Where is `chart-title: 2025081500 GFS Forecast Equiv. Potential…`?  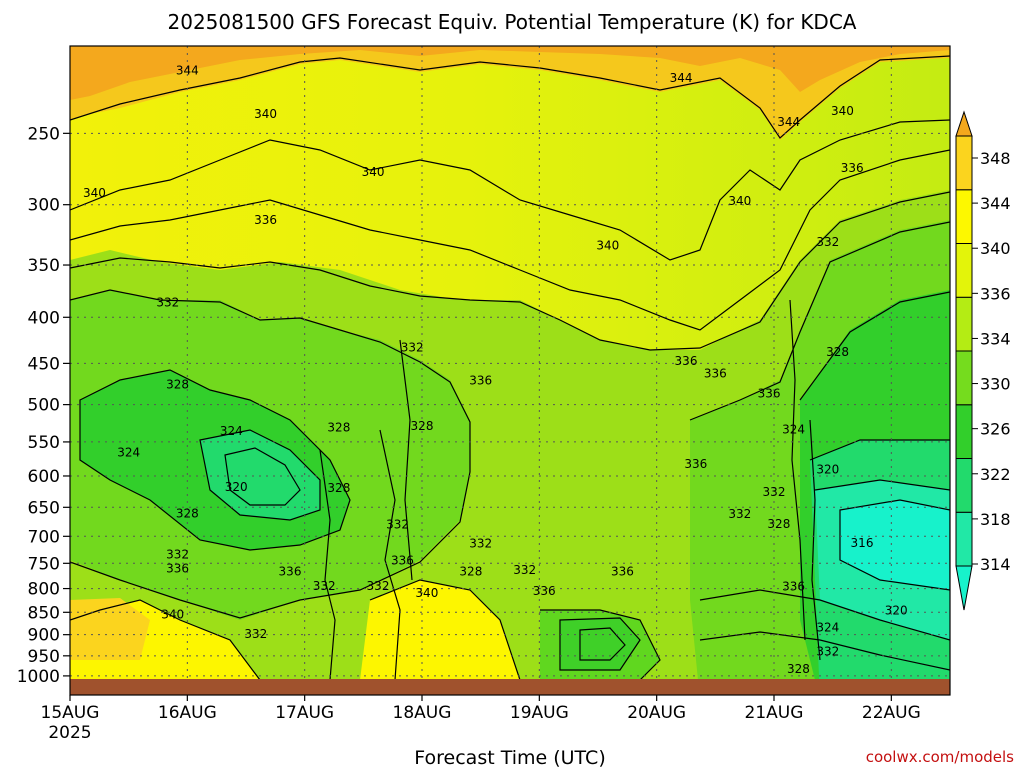
chart-title: 2025081500 GFS Forecast Equiv. Potential… is located at coordinates (512, 22).